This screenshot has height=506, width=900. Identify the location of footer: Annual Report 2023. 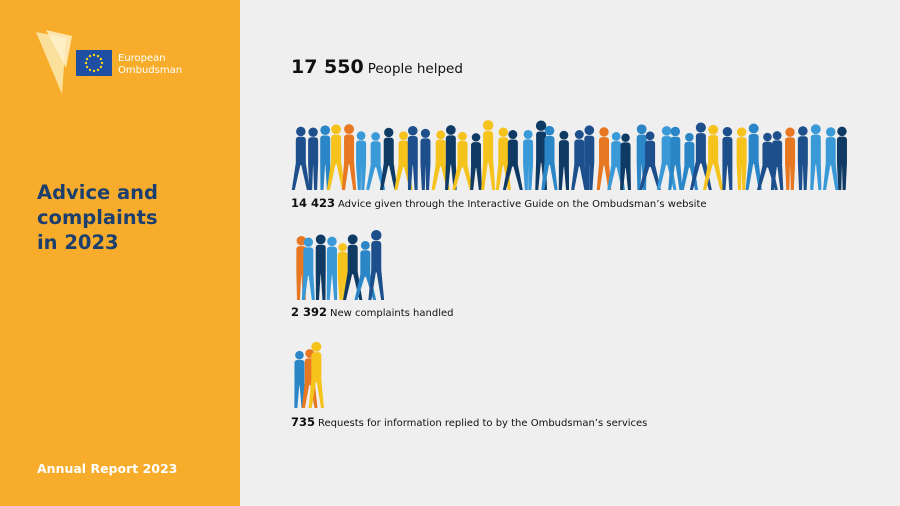
(107, 468).